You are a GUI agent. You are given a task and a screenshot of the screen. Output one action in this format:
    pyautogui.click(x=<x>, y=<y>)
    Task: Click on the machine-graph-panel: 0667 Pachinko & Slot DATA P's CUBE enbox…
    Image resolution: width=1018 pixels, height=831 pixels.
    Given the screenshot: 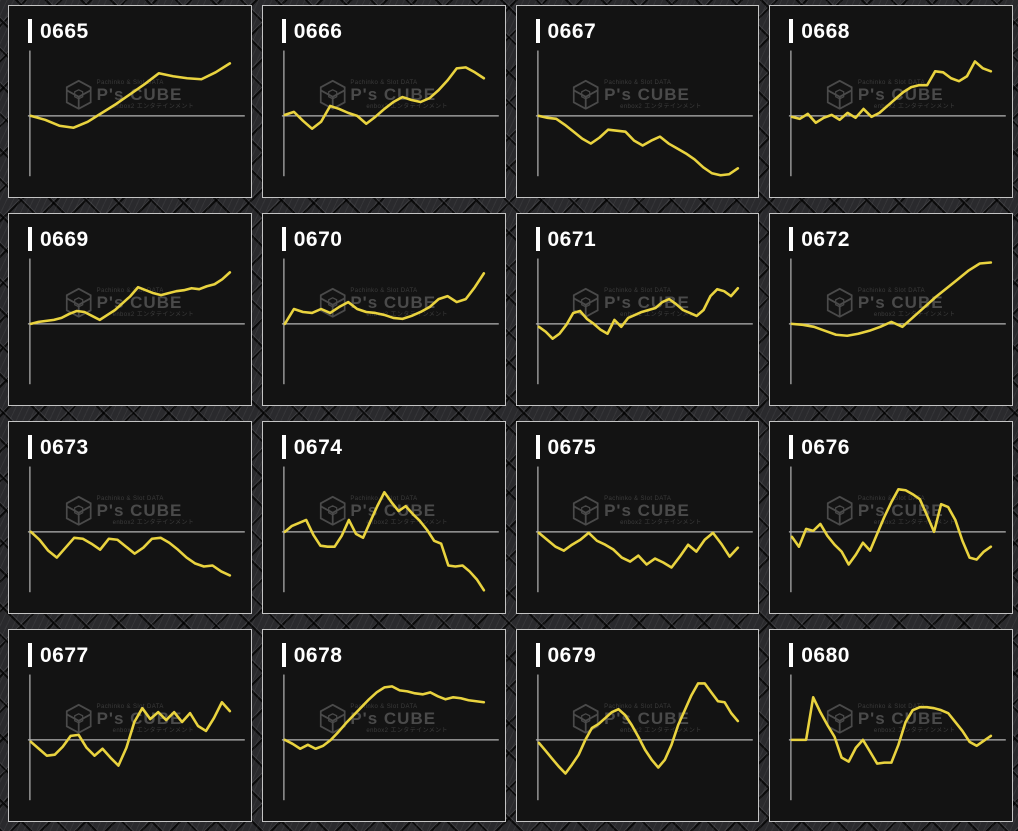 What is the action you would take?
    pyautogui.click(x=637, y=101)
    